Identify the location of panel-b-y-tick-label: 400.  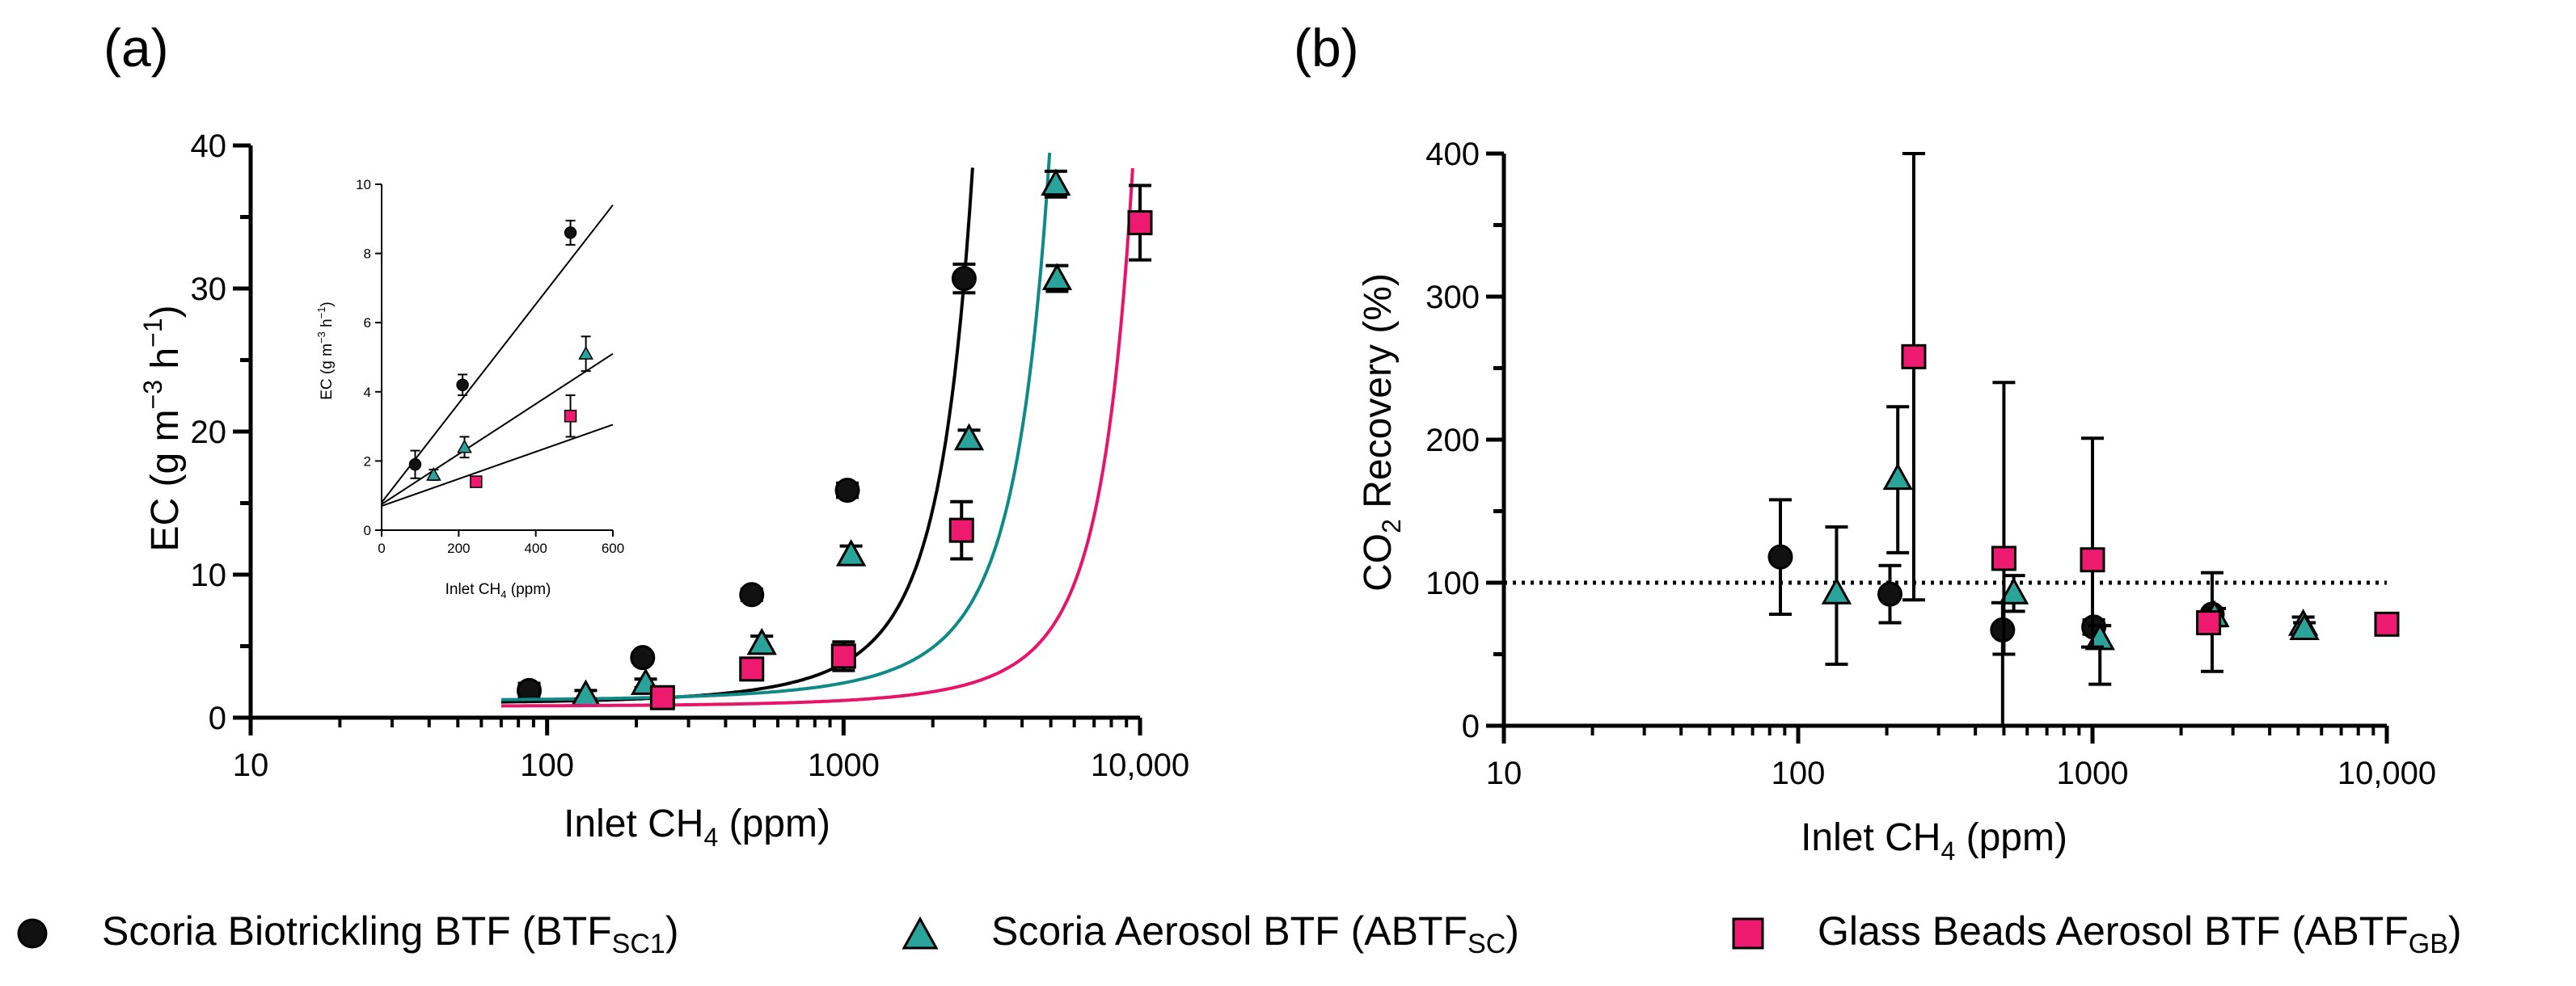
(1452, 154).